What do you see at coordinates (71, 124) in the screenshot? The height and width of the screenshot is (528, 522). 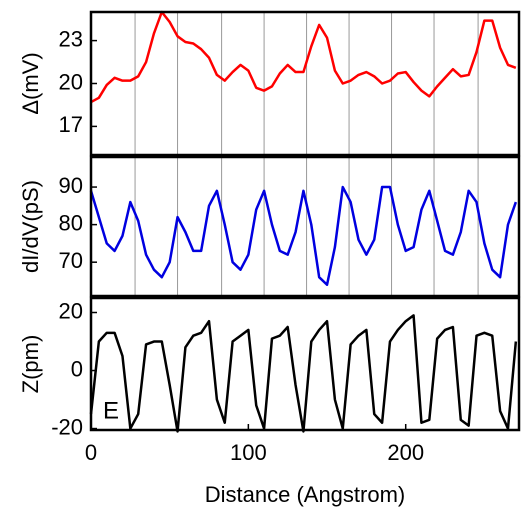 I see `y-tick-label: 17` at bounding box center [71, 124].